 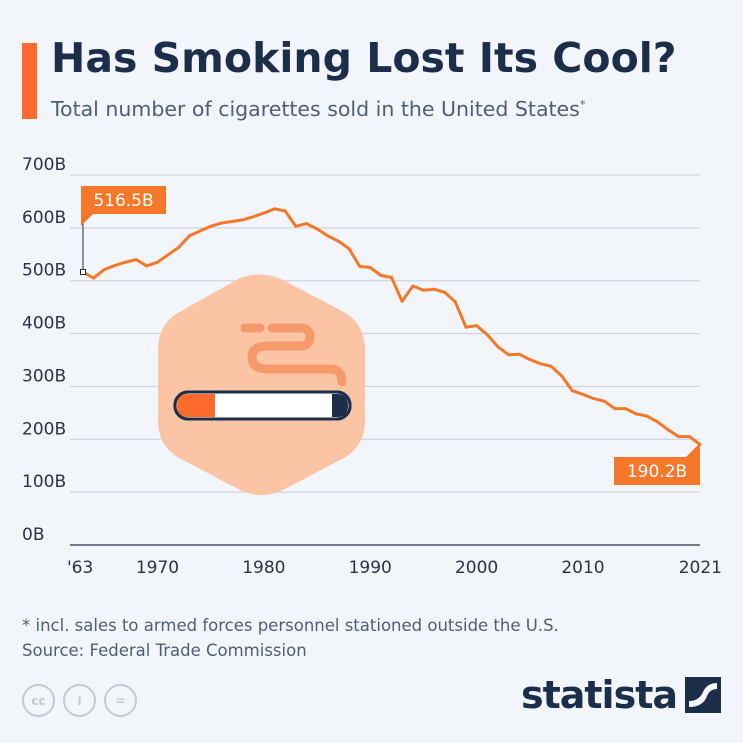 What do you see at coordinates (44, 218) in the screenshot?
I see `y-tick-label: 600B` at bounding box center [44, 218].